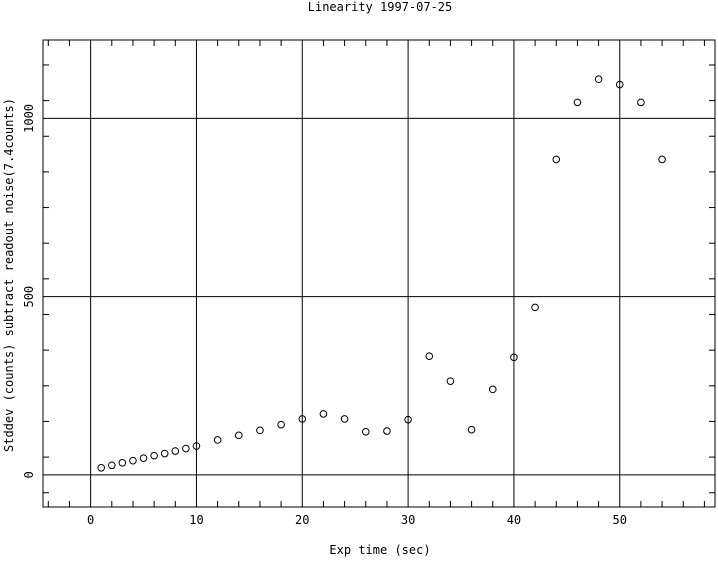 The width and height of the screenshot is (718, 561). Describe the element at coordinates (29, 297) in the screenshot. I see `y-tick-label: 500` at that location.